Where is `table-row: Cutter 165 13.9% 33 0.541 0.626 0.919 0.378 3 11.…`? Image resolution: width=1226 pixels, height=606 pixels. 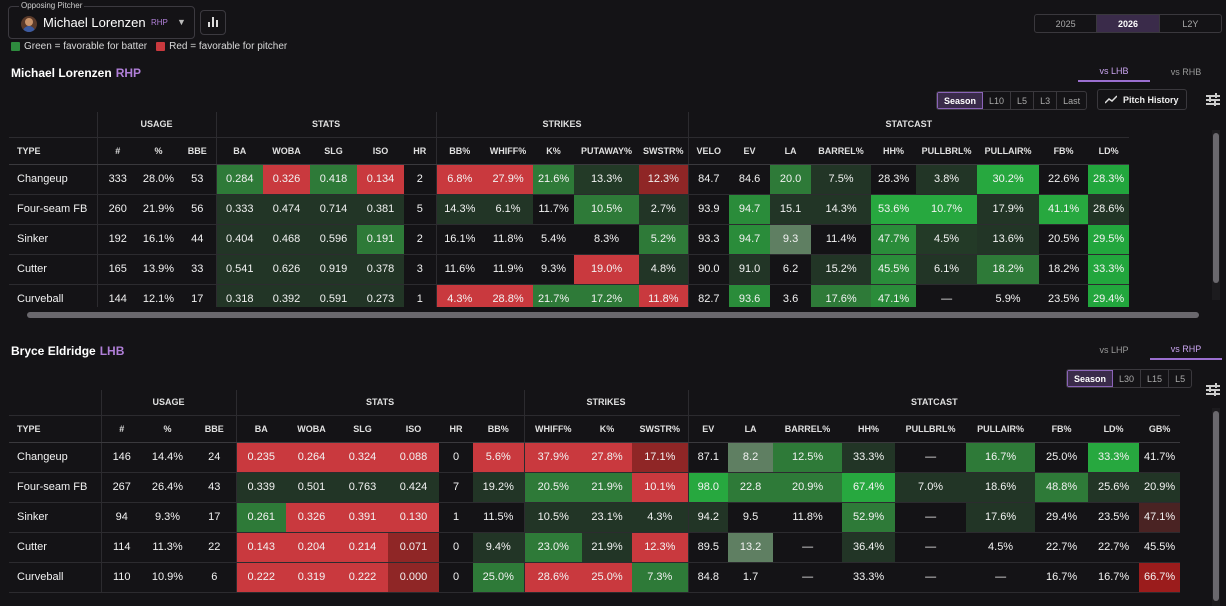
table-row: Cutter 165 13.9% 33 0.541 0.626 0.919 0.378 3 11.… is located at coordinates (569, 269).